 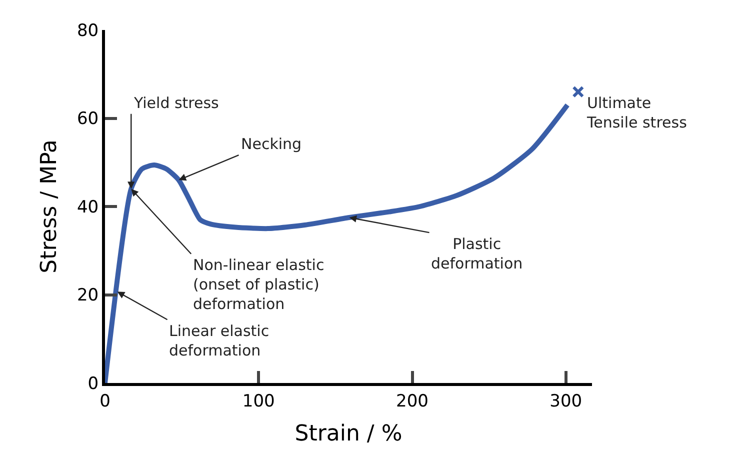 I want to click on annotation: Linear elastic deformation, so click(x=219, y=341).